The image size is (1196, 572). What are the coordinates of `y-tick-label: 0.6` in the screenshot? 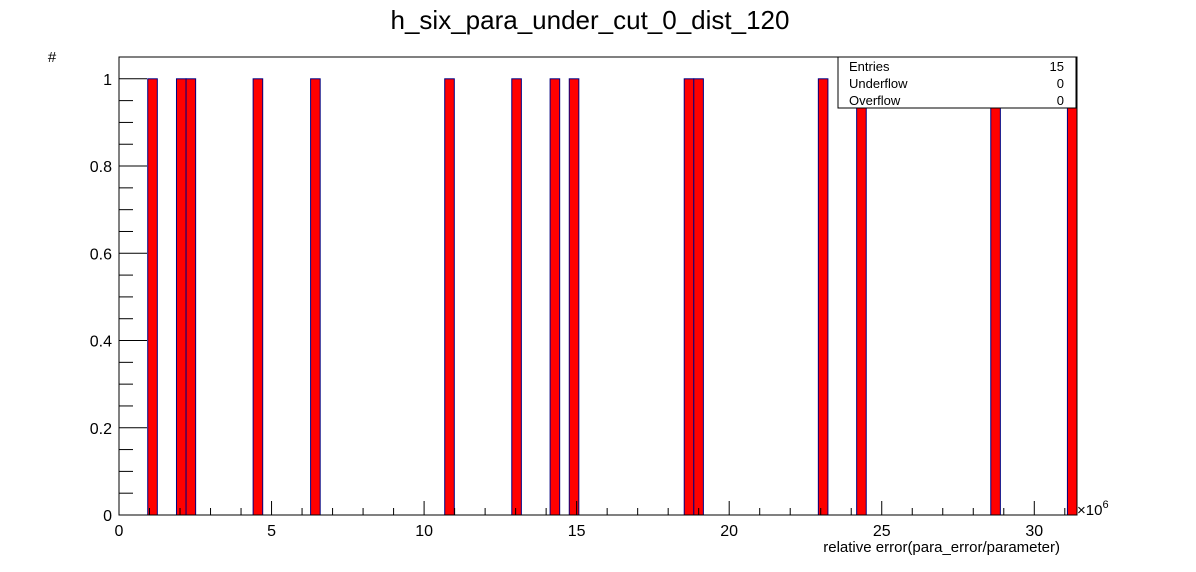 It's located at (101, 254).